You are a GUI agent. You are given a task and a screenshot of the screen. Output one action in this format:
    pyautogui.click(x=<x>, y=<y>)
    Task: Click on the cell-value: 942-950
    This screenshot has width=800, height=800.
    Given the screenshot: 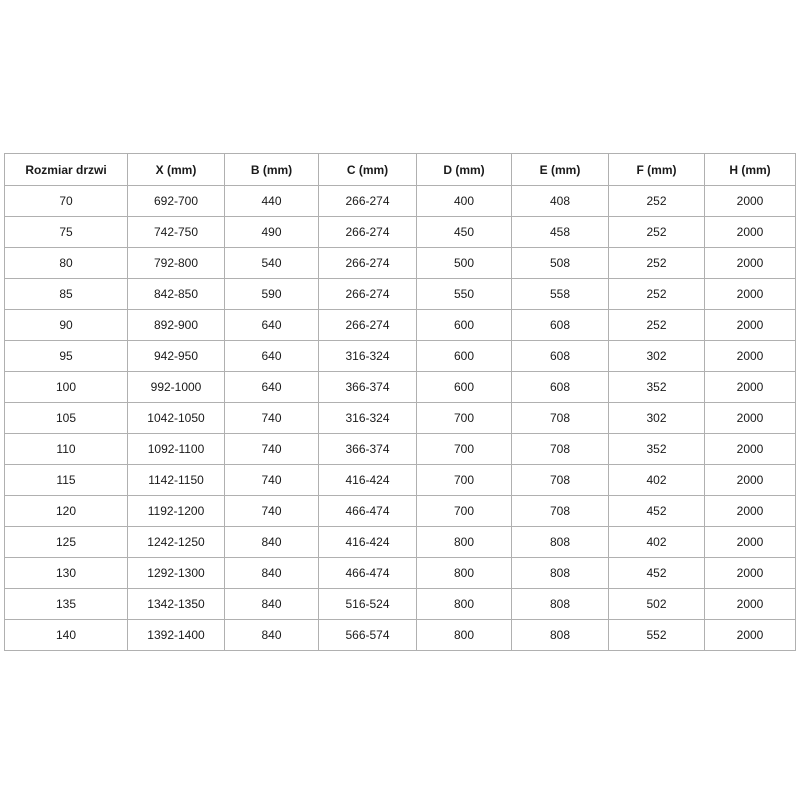 What is the action you would take?
    pyautogui.click(x=176, y=356)
    